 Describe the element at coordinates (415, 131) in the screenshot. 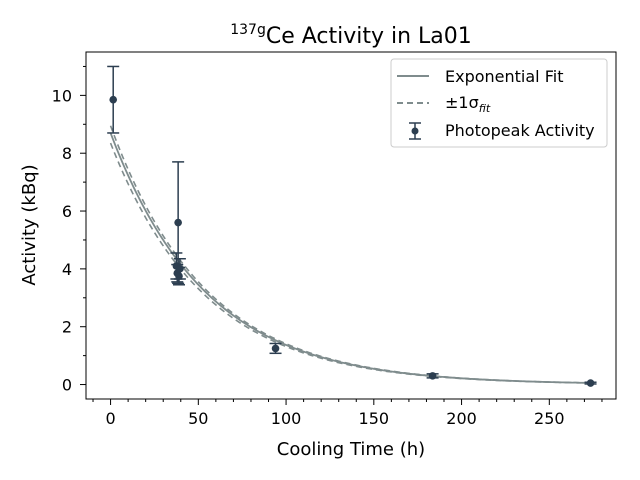

I see `legend-points-marker` at that location.